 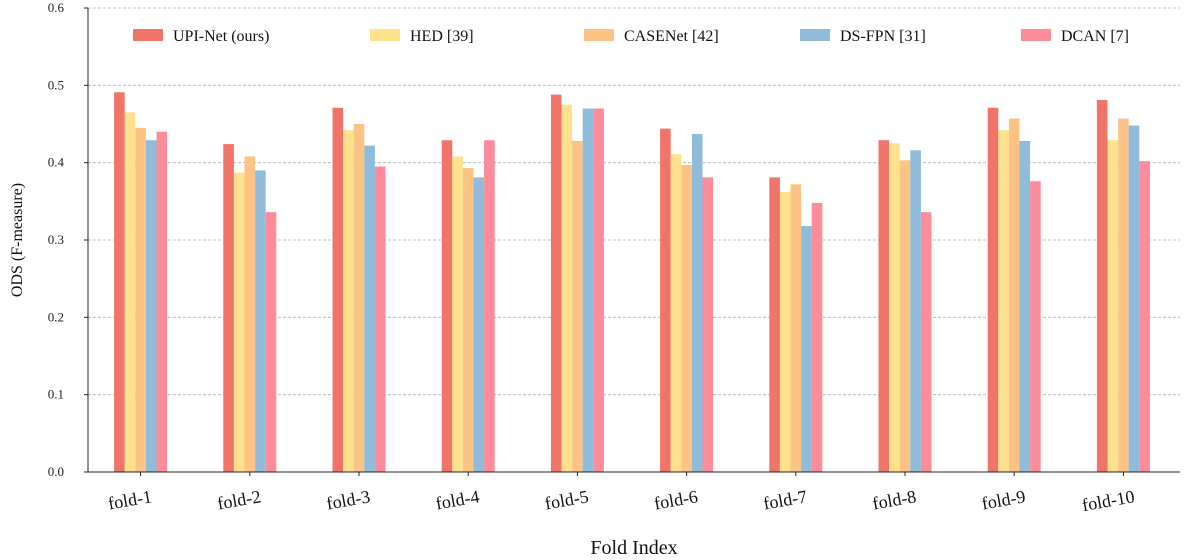 I want to click on legend-item: DS-FPN [31], so click(x=863, y=36).